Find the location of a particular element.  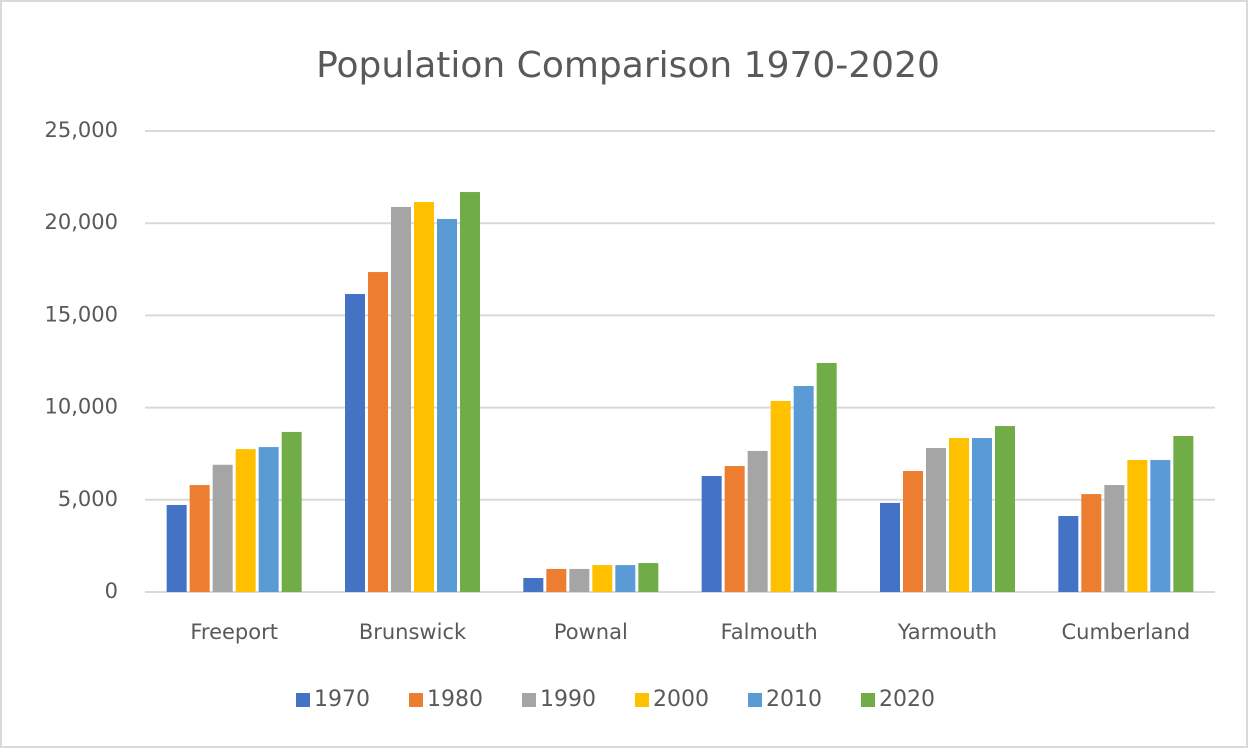

x-tick-label: Brunswick is located at coordinates (413, 632).